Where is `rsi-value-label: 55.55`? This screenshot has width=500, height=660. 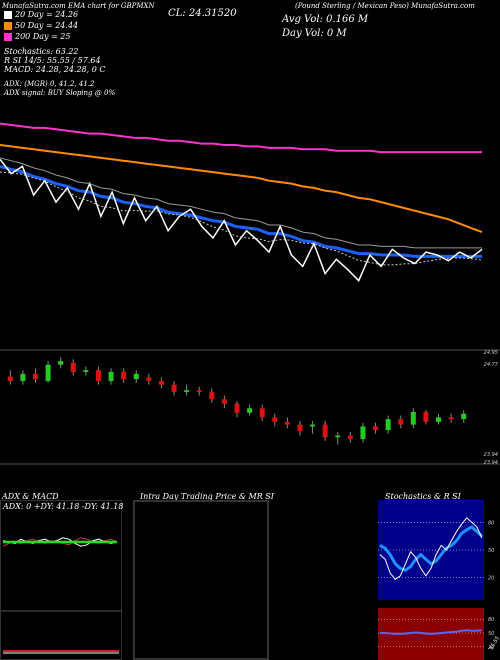 rsi-value-label: 55.55 is located at coordinates (494, 643).